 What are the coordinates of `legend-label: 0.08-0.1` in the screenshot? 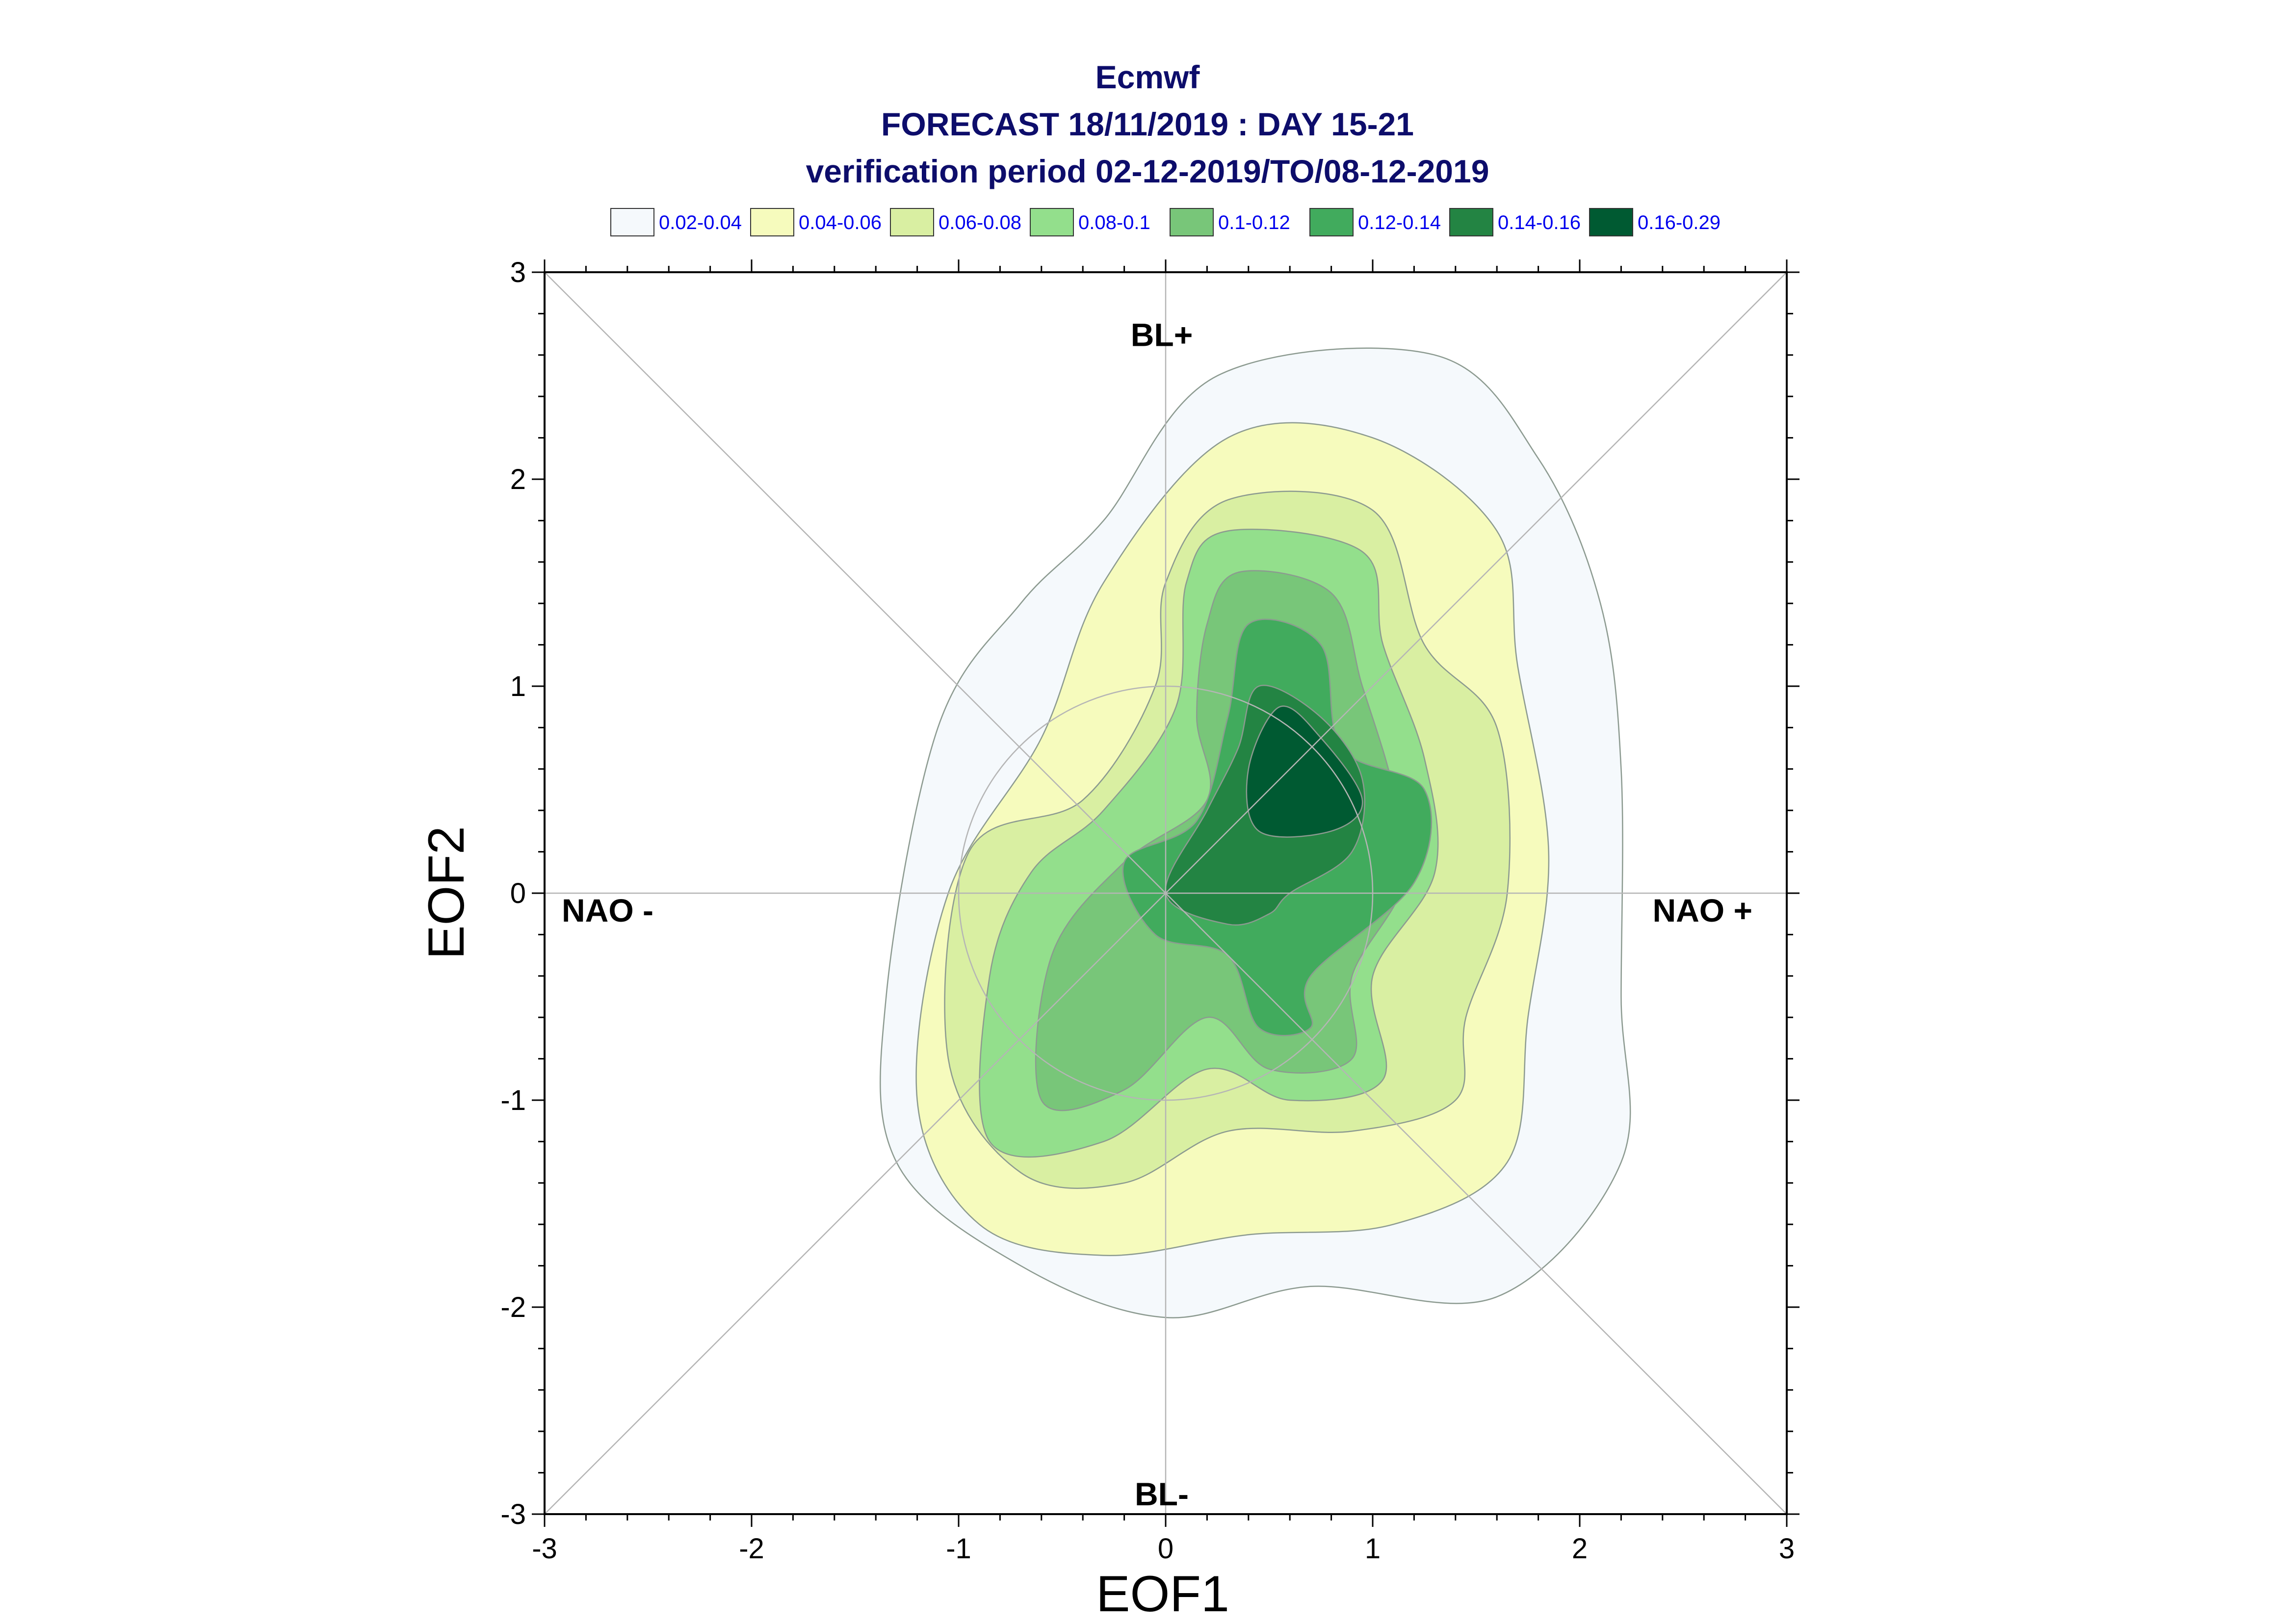 It's located at (1114, 222).